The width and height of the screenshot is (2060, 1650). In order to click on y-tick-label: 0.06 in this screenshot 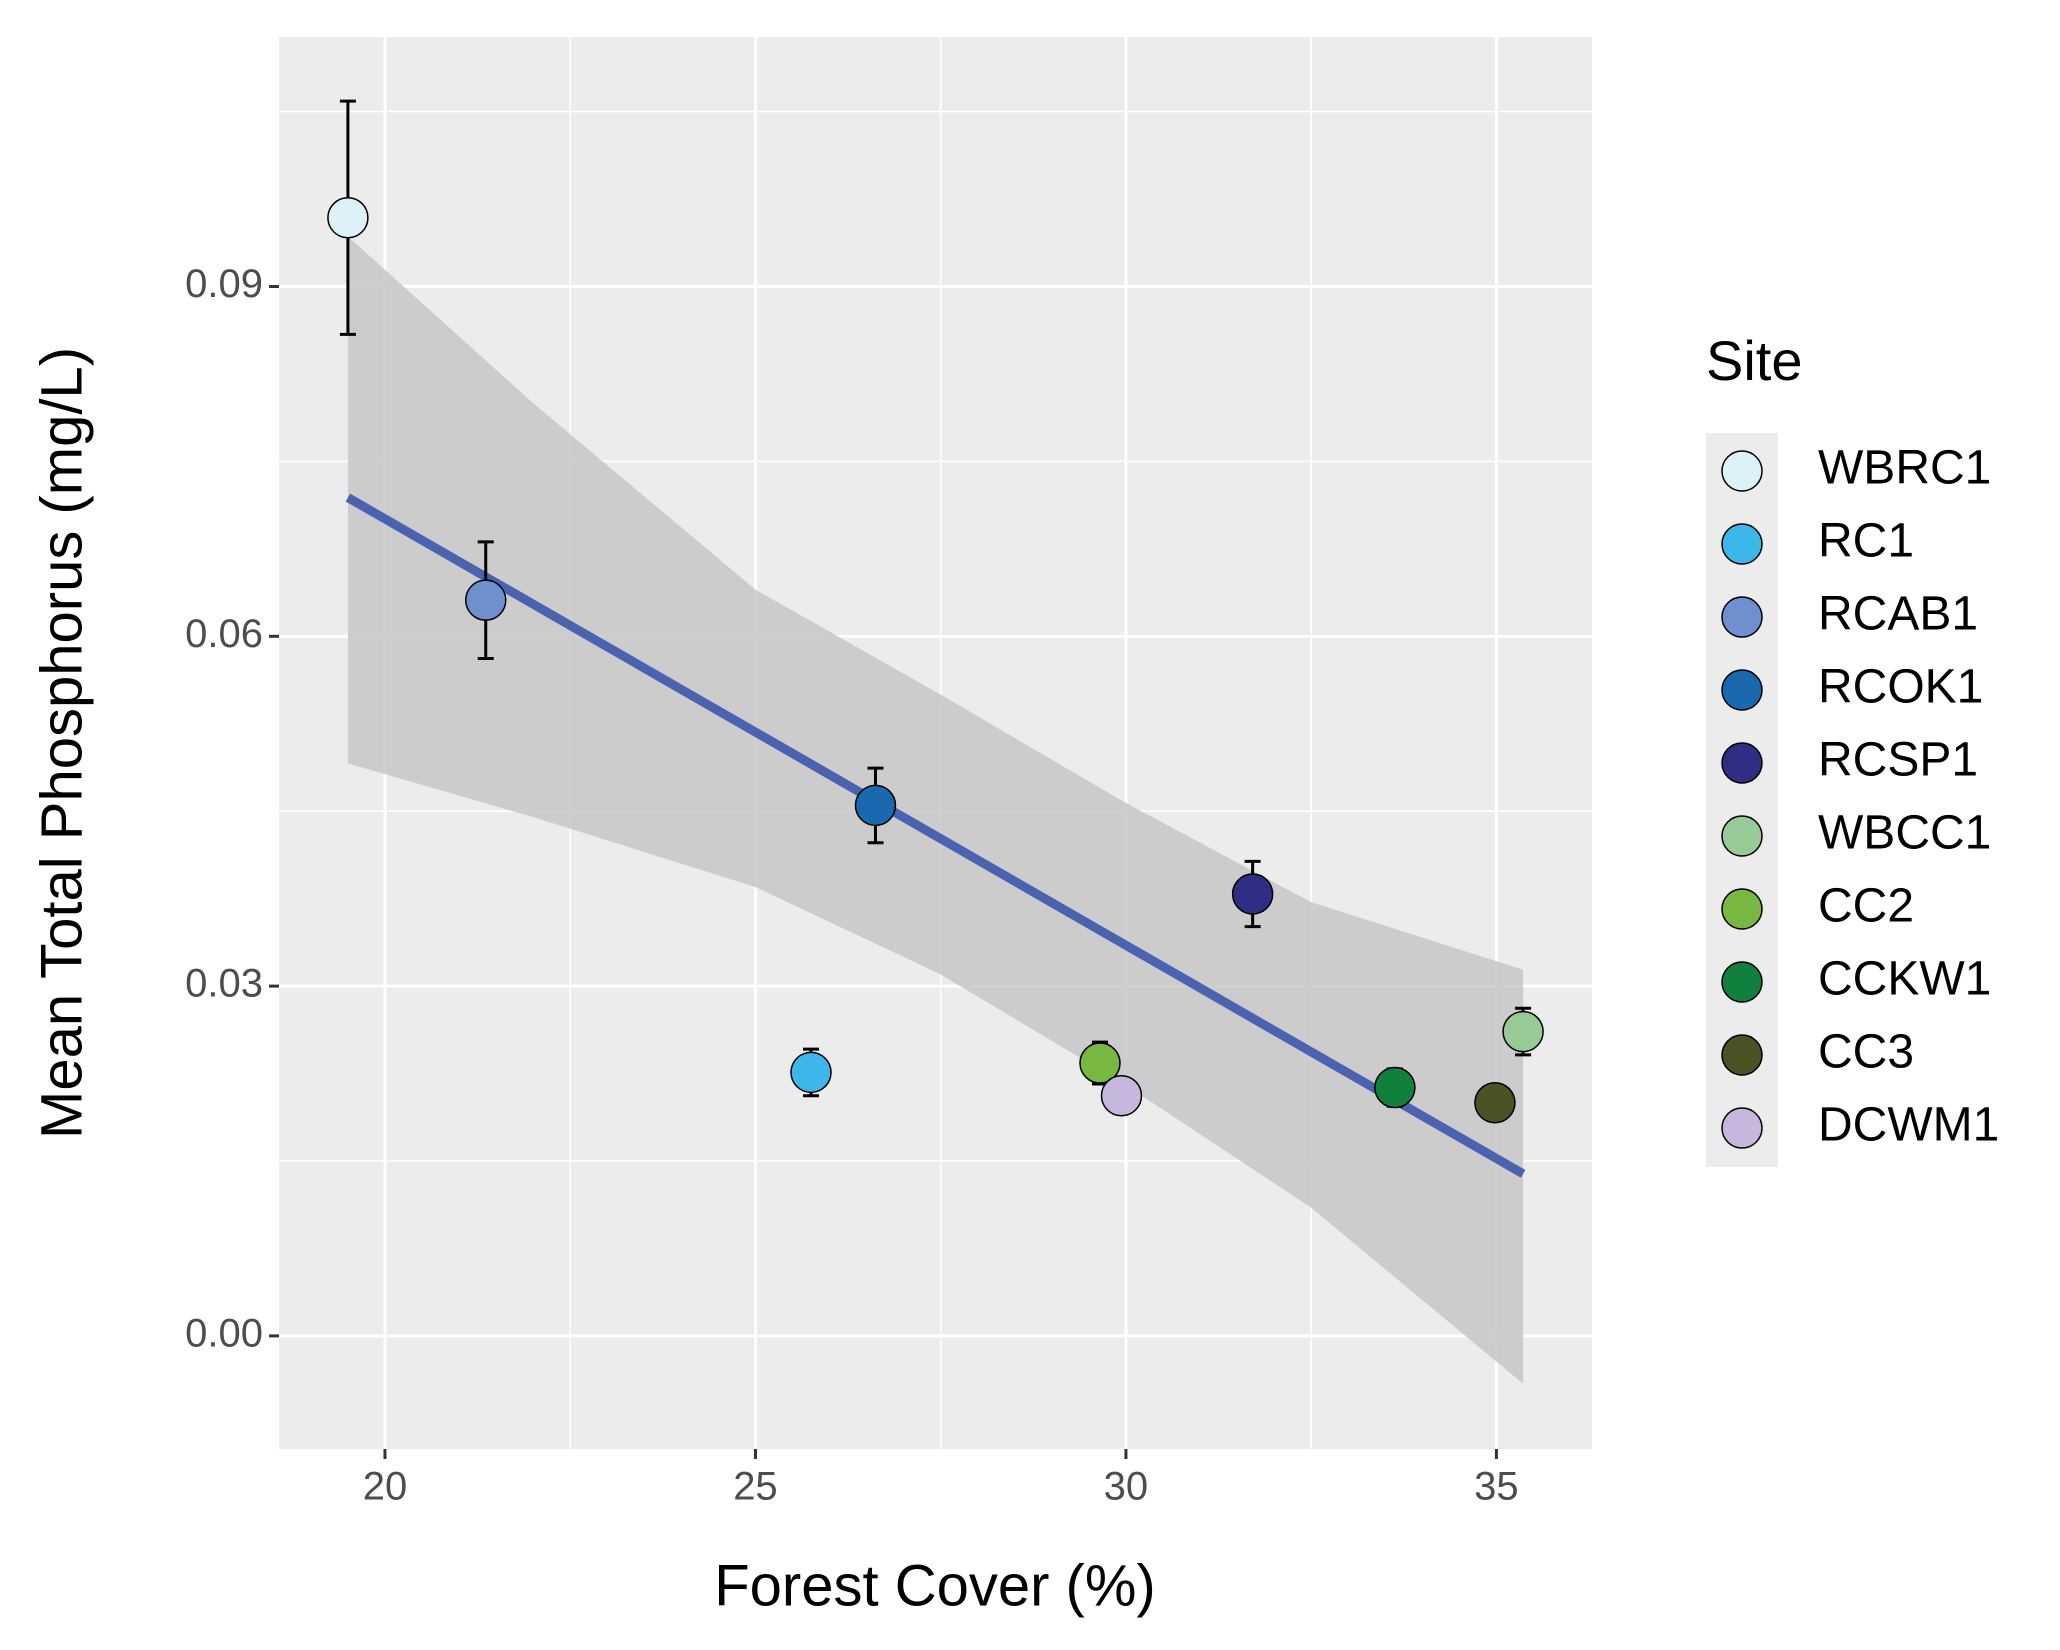, I will do `click(224, 634)`.